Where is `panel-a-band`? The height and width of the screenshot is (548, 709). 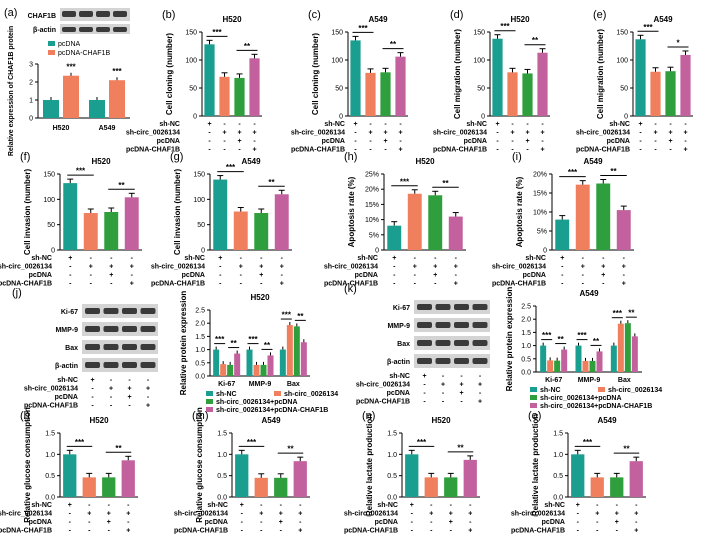
panel-a-band is located at coordinates (69, 29).